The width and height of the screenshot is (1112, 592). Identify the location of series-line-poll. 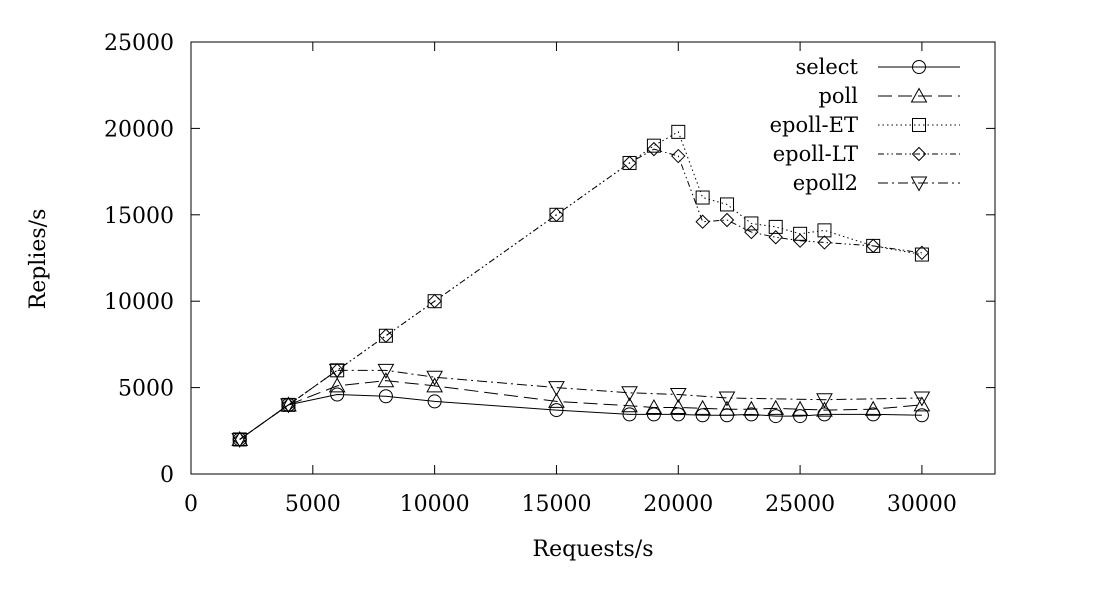
(580, 410).